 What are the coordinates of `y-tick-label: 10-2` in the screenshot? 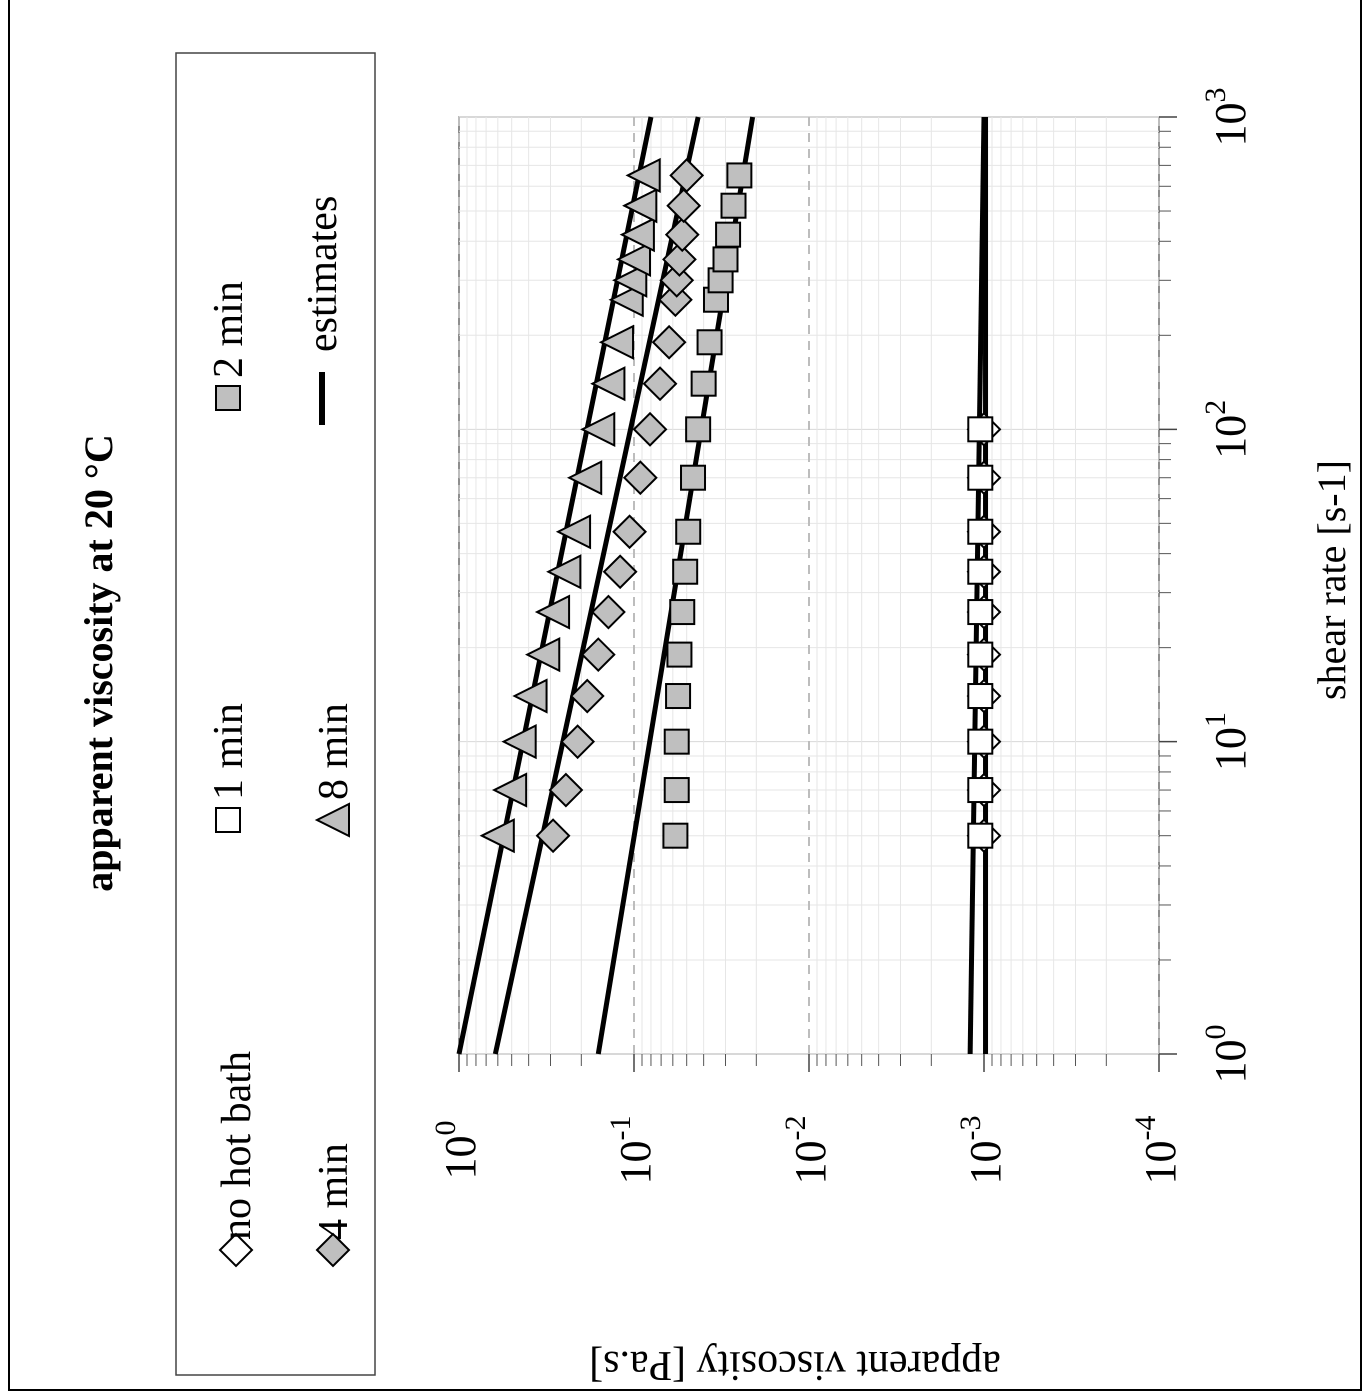 It's located at (807, 1150).